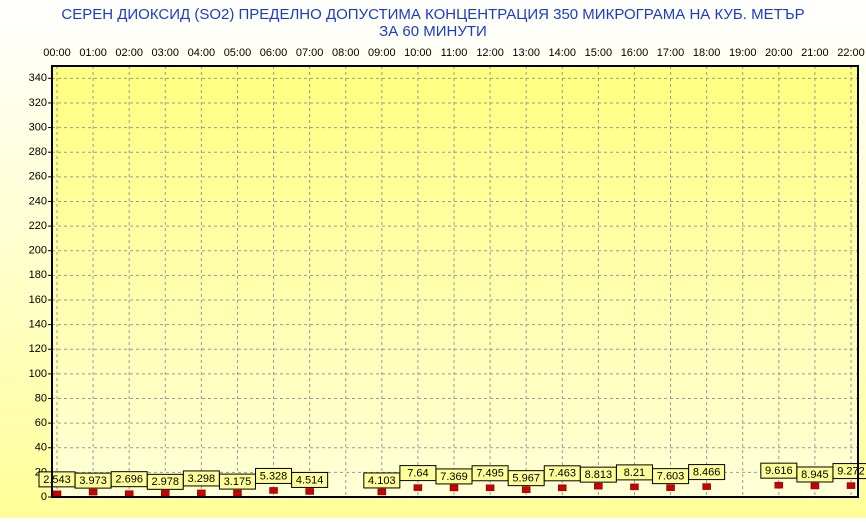 The width and height of the screenshot is (866, 523). What do you see at coordinates (418, 53) in the screenshot?
I see `x-tick-label: 10:00` at bounding box center [418, 53].